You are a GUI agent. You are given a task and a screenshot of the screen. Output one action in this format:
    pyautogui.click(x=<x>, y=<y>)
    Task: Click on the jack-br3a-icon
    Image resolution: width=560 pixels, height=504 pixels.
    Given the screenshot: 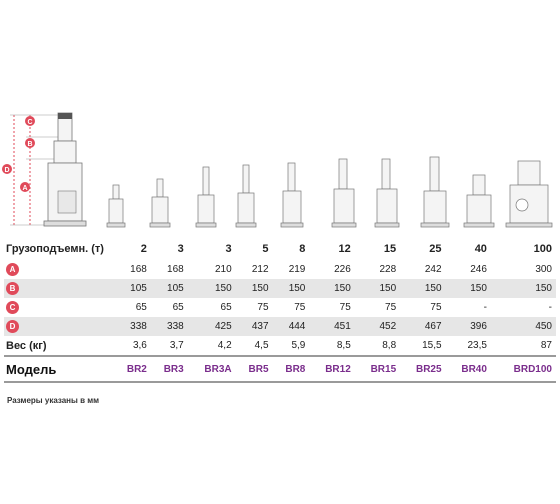 What is the action you would take?
    pyautogui.click(x=206, y=197)
    